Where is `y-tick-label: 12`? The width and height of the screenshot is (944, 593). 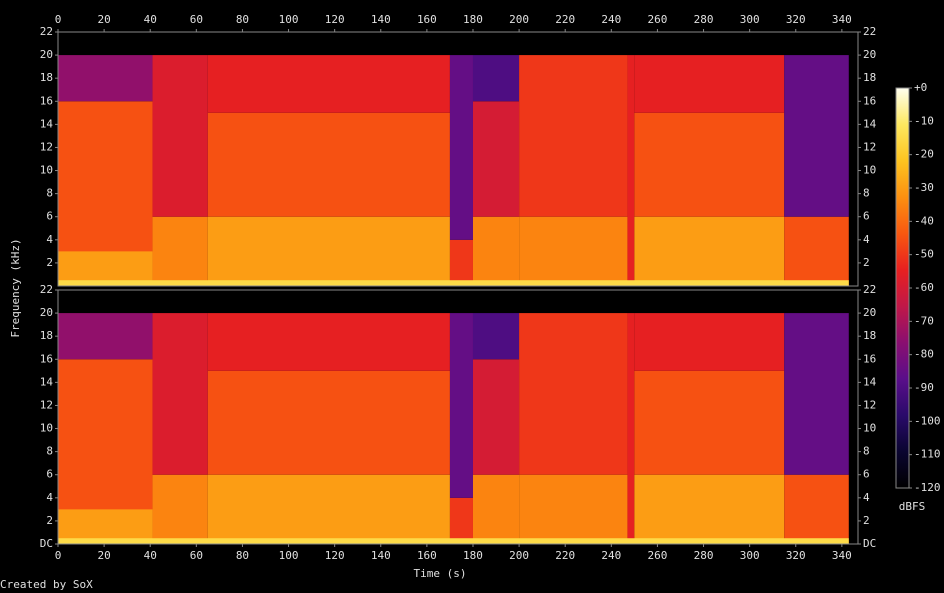 y-tick-label: 12 is located at coordinates (46, 146).